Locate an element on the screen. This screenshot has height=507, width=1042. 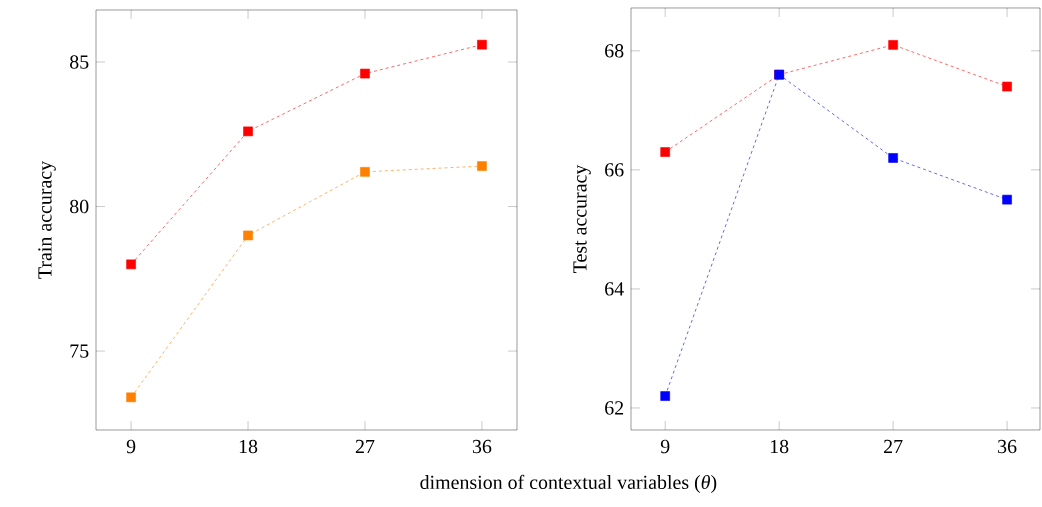
y-tick-label: 85 is located at coordinates (79, 62).